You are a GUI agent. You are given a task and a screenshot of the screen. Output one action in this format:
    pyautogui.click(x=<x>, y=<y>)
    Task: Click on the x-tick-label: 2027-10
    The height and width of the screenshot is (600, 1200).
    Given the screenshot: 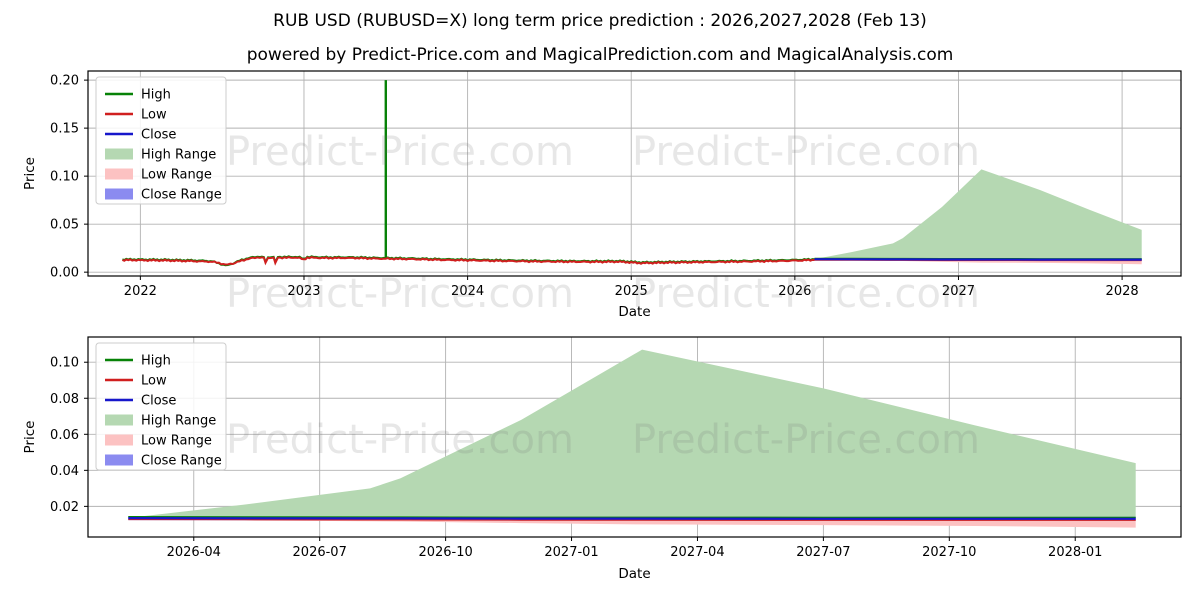 What is the action you would take?
    pyautogui.click(x=949, y=552)
    